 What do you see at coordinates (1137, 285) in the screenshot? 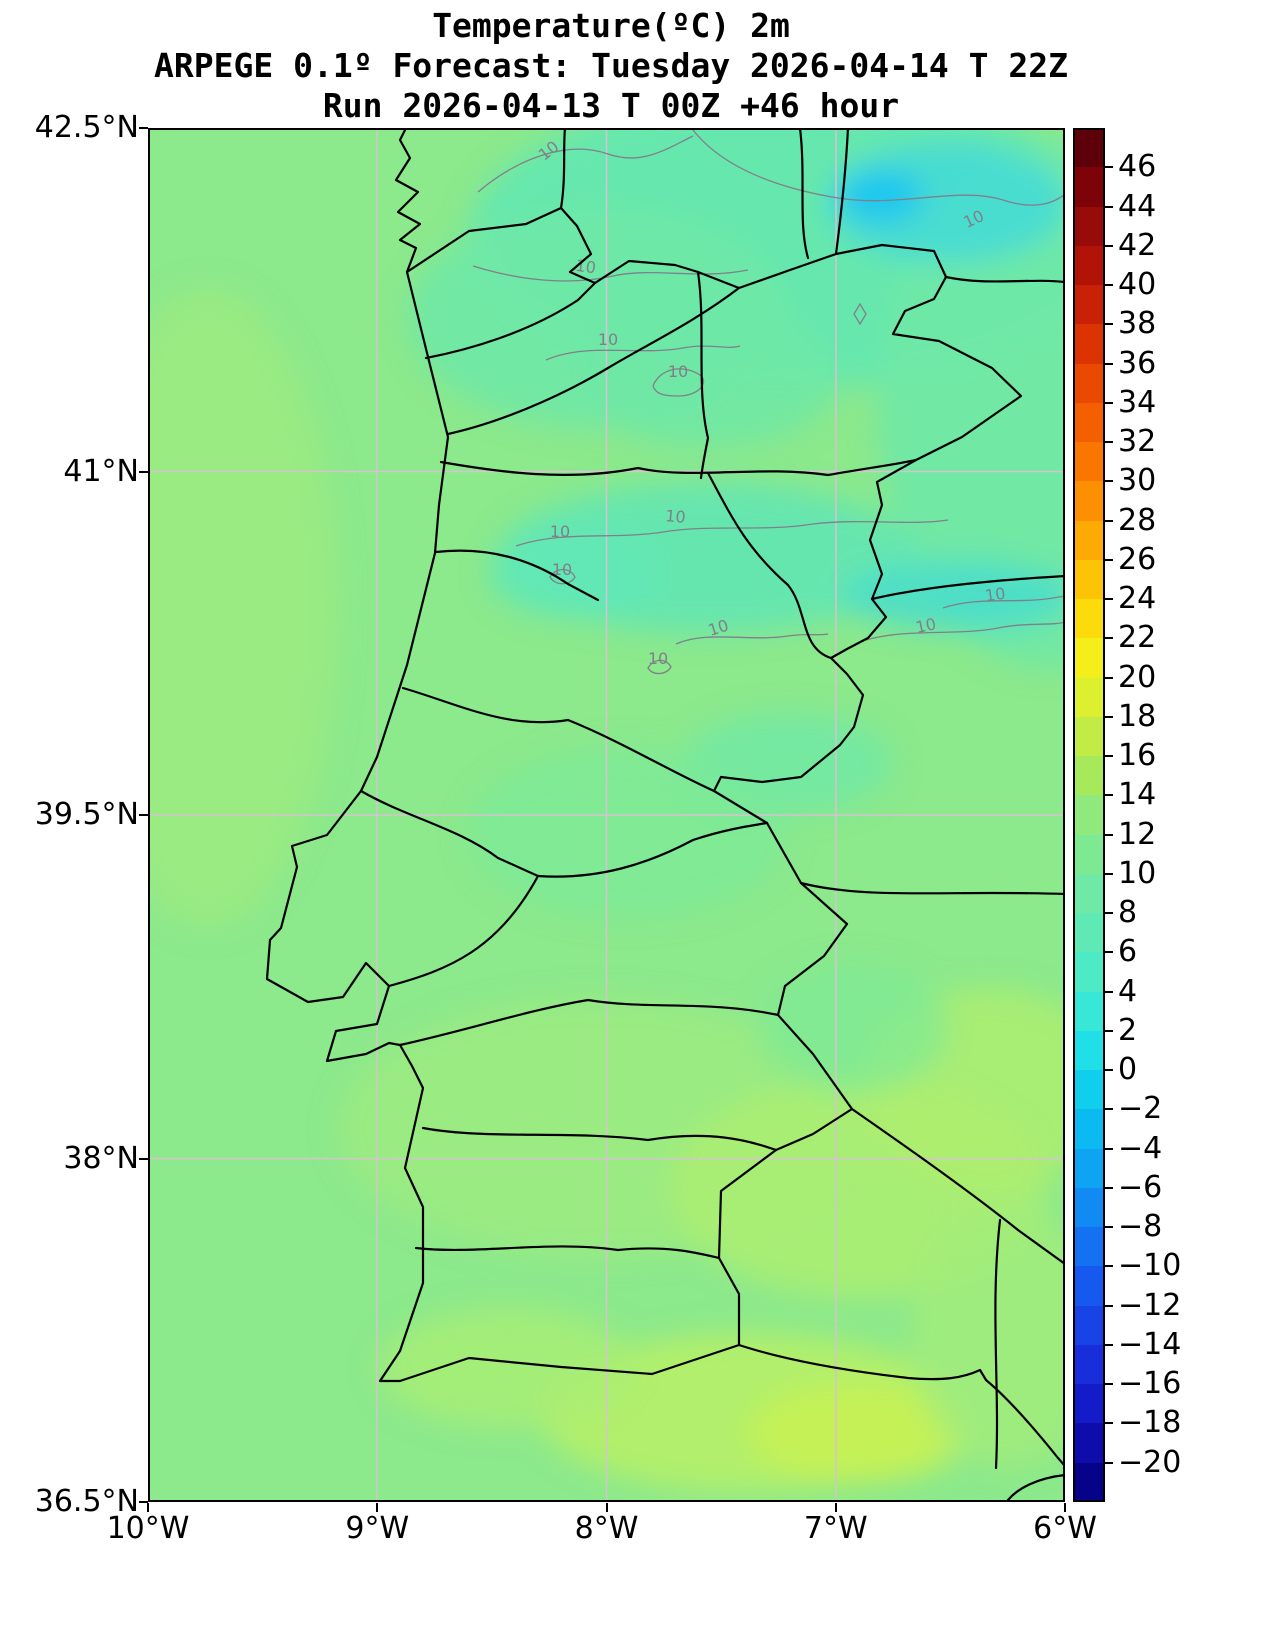
I see `colorbar-tick-label: 40` at bounding box center [1137, 285].